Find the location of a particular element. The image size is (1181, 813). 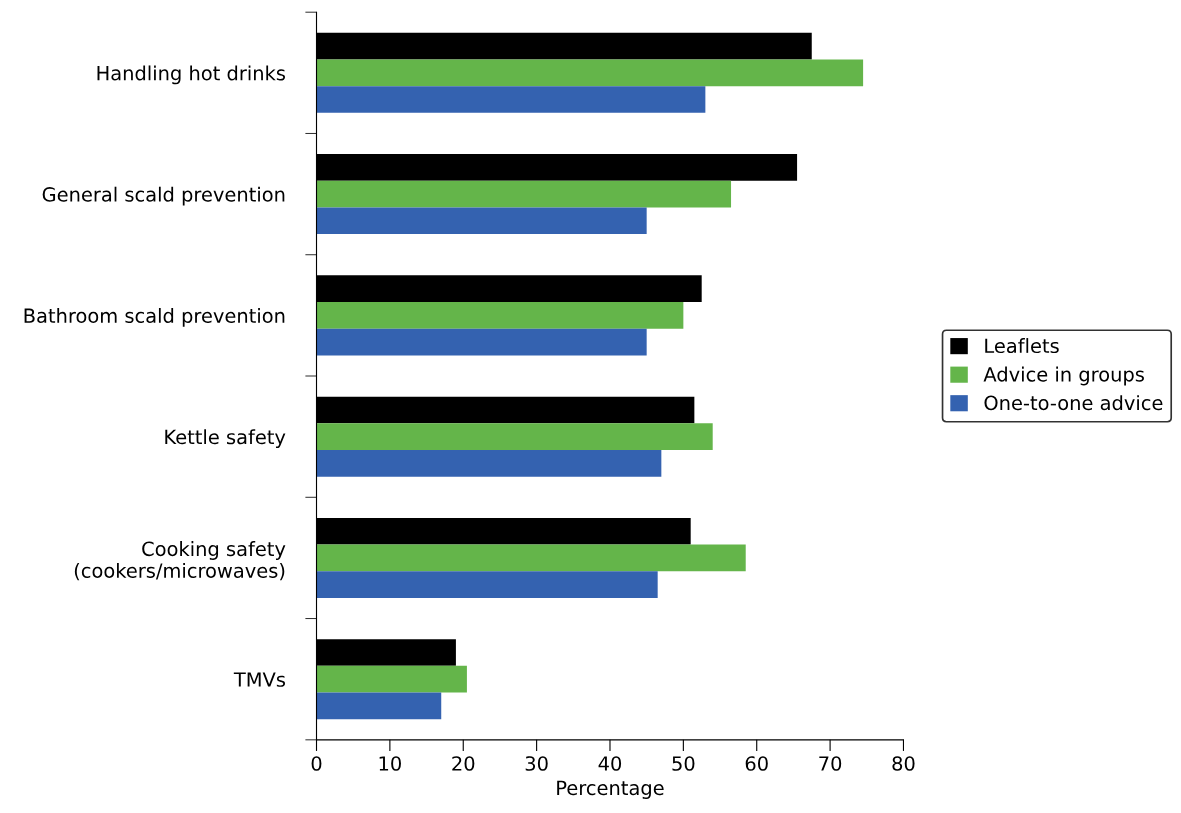

y-tick-label: TMVs is located at coordinates (259, 679).